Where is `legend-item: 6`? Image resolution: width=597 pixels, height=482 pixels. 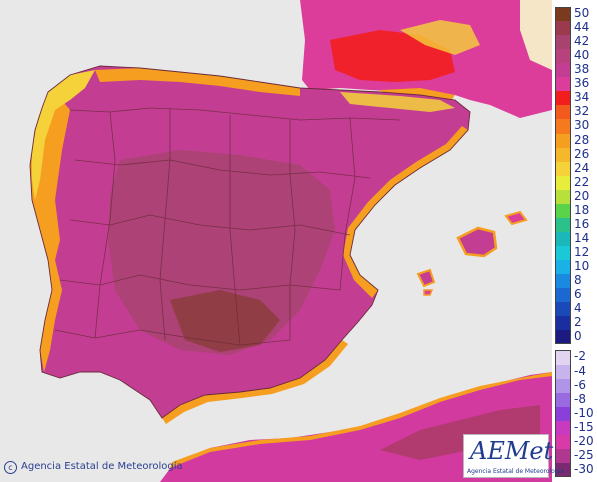 legend-item: 6 is located at coordinates (576, 295).